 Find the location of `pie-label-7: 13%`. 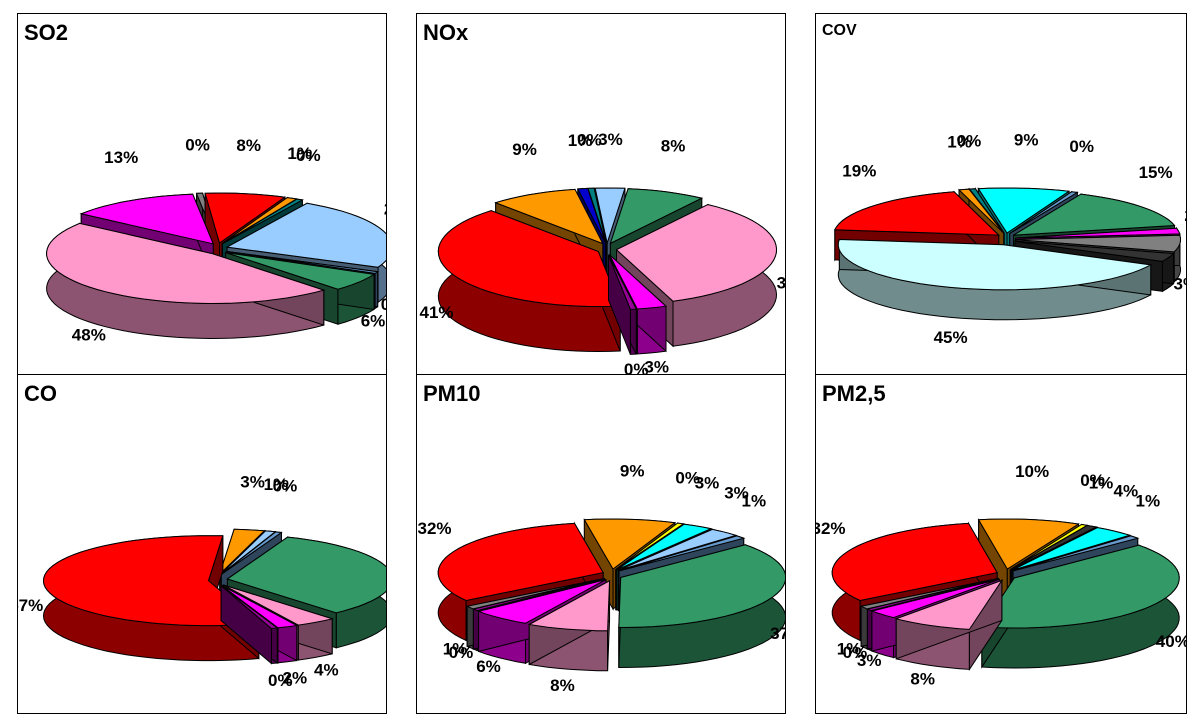

pie-label-7: 13% is located at coordinates (121, 157).